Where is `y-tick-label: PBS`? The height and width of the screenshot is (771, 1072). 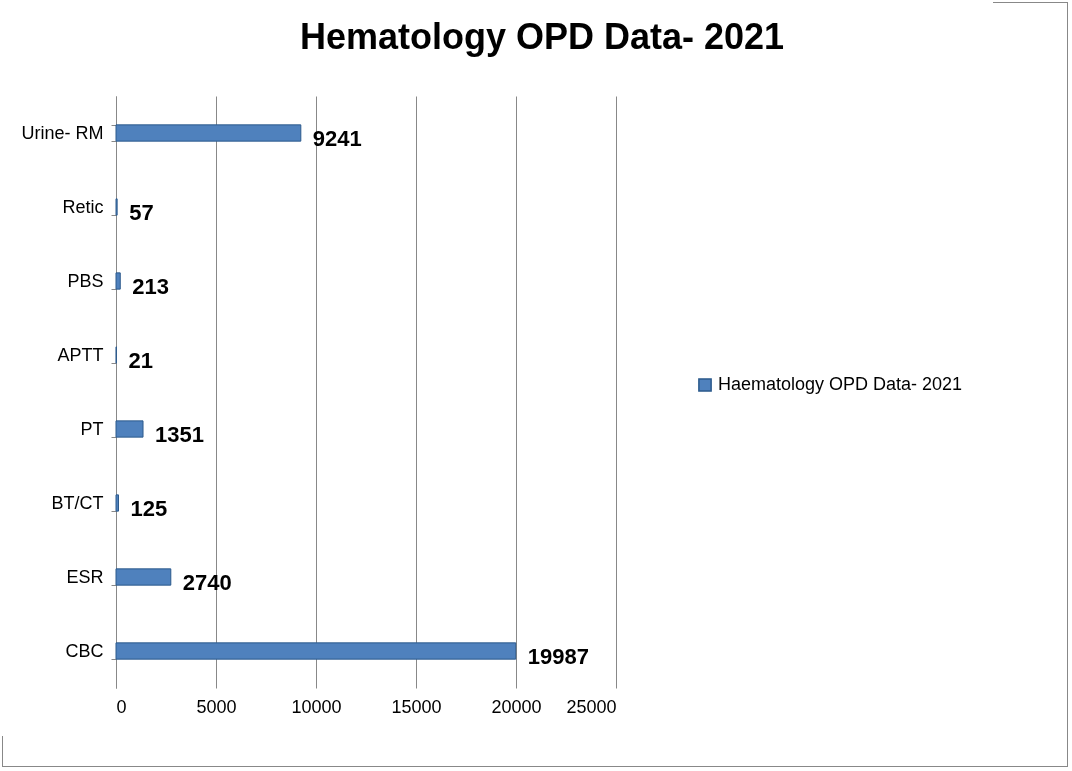
y-tick-label: PBS is located at coordinates (85, 280).